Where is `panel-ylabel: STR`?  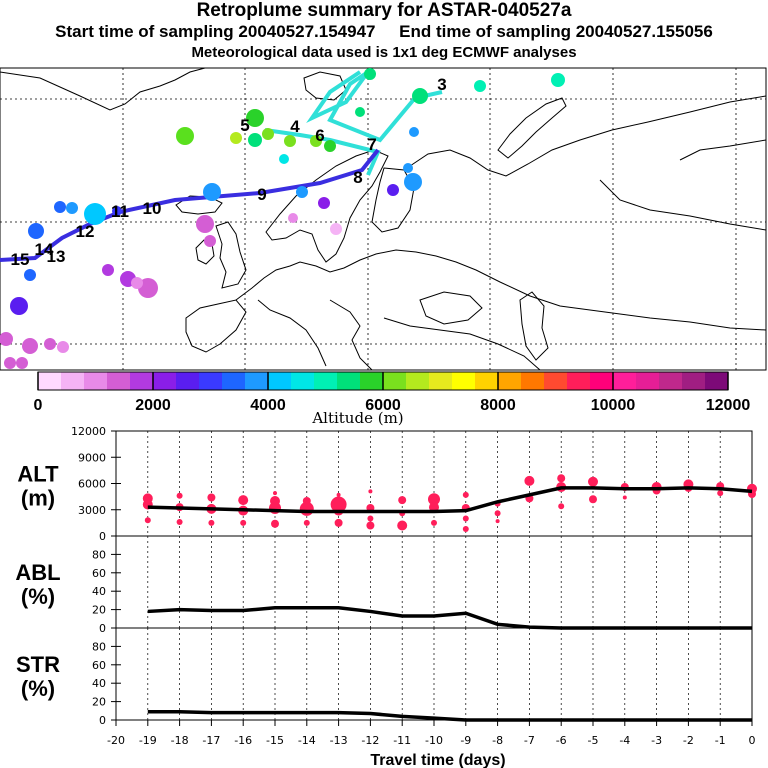
panel-ylabel: STR is located at coordinates (38, 664).